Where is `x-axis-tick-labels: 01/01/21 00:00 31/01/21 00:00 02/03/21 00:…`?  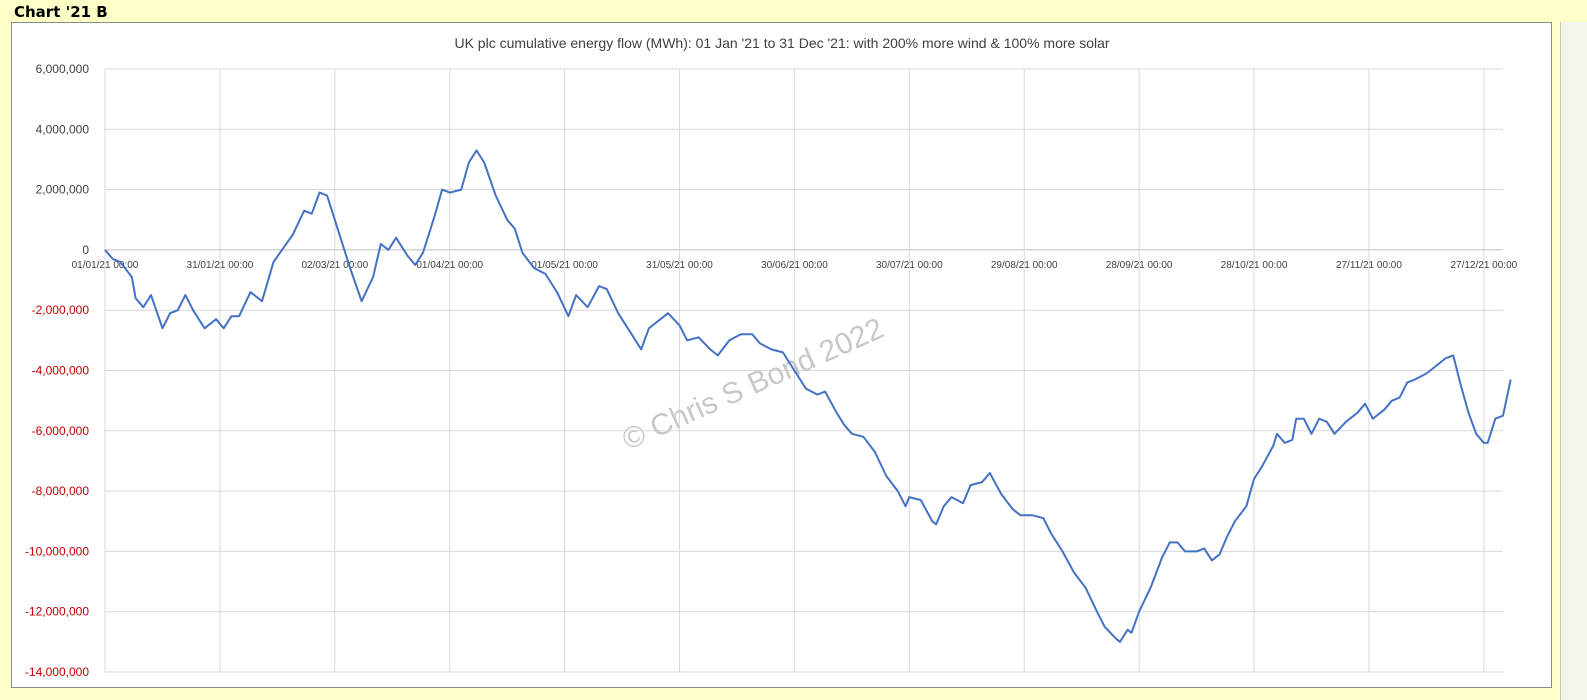
x-axis-tick-labels: 01/01/21 00:00 31/01/21 00:00 02/03/21 00:… is located at coordinates (795, 265).